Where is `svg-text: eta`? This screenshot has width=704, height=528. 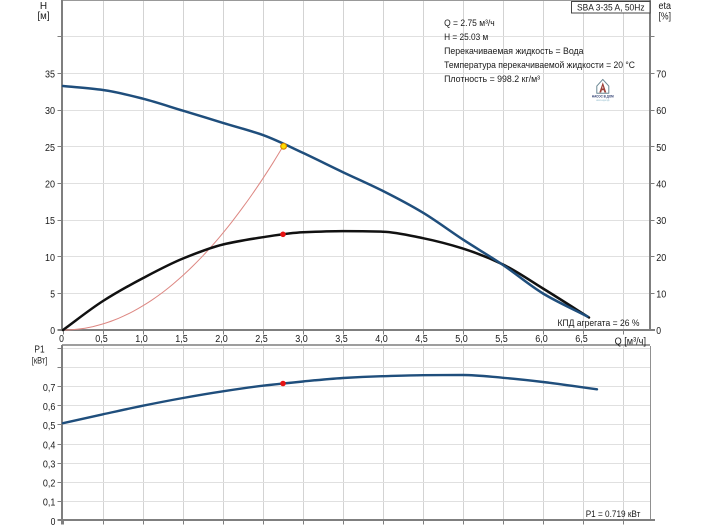
svg-text: eta is located at coordinates (665, 6).